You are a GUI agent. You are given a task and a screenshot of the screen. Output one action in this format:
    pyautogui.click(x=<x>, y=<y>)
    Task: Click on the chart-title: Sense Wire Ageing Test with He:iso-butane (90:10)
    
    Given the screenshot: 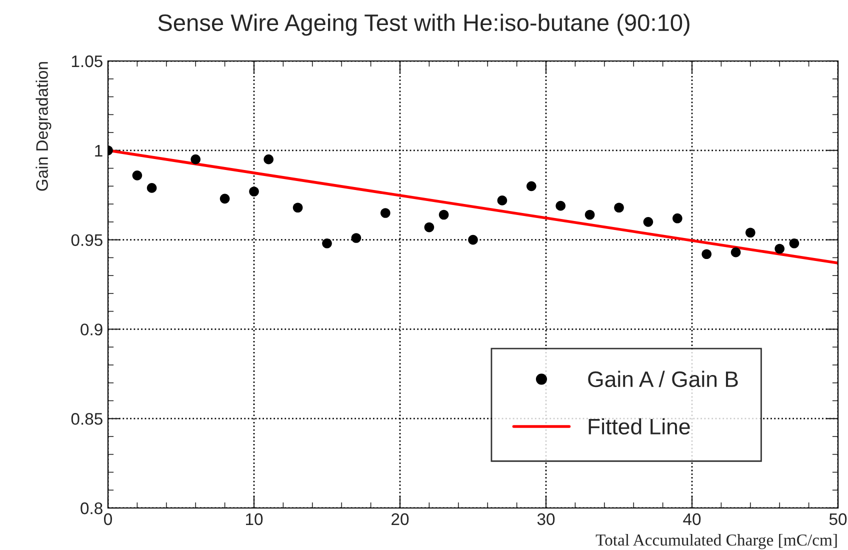 What is the action you would take?
    pyautogui.click(x=424, y=25)
    